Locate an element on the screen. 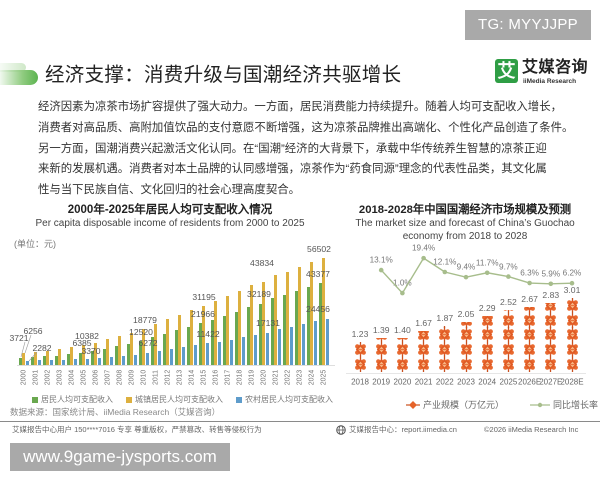 The image size is (600, 480). legend-label: 同比增长率 is located at coordinates (576, 405).